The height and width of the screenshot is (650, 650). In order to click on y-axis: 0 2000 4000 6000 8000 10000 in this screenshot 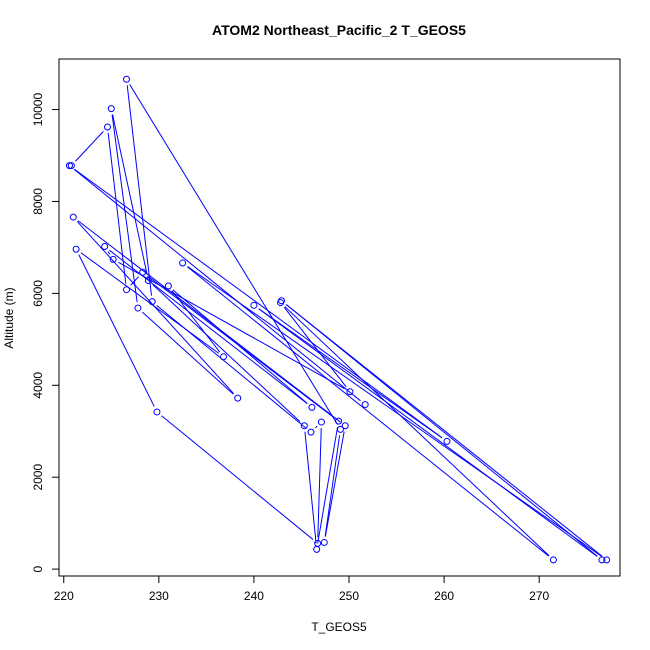, I will do `click(45, 332)`.